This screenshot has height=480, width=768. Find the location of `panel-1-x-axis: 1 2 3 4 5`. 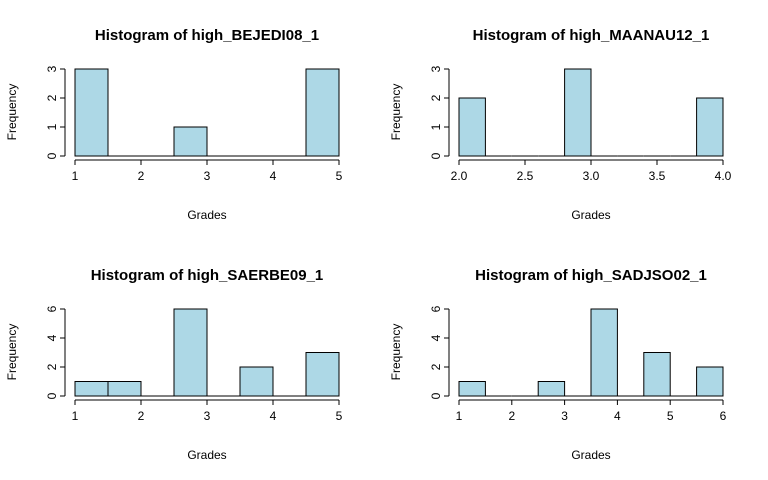

panel-1-x-axis: 1 2 3 4 5 is located at coordinates (207, 171).